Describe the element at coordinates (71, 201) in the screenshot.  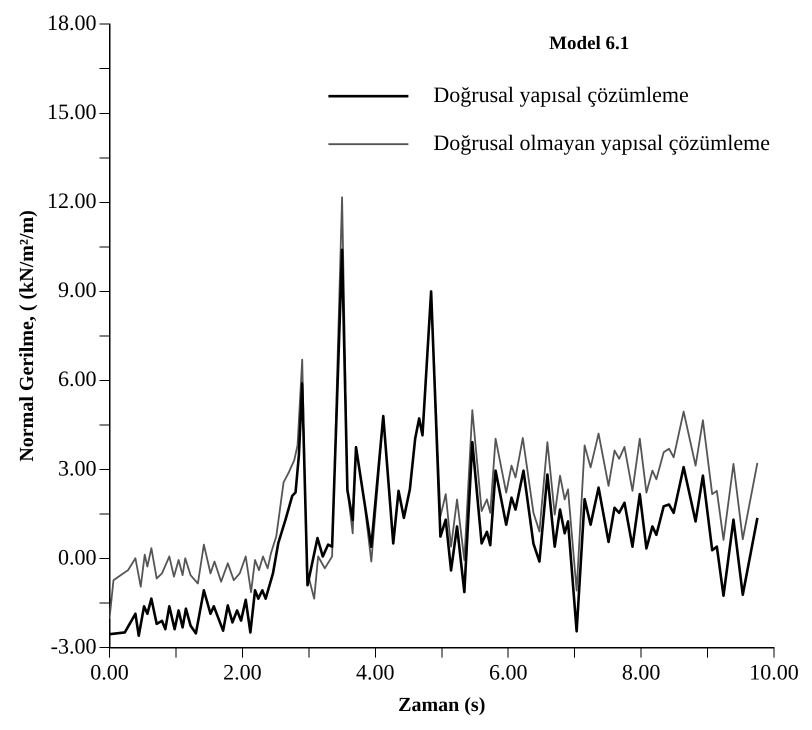
I see `y-tick-label: 12.00` at that location.